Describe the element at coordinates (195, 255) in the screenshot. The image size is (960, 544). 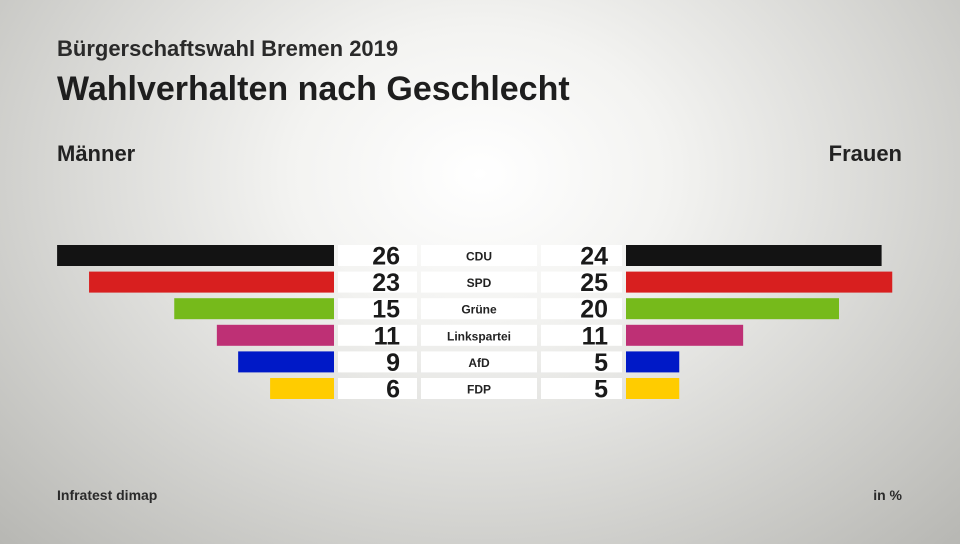
I see `bar-maenner-cdu` at that location.